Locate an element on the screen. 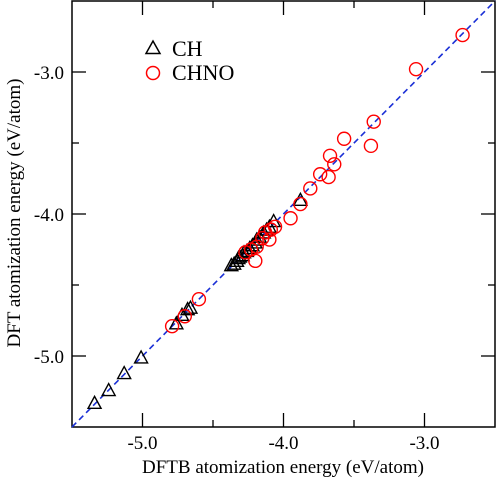 This screenshot has height=479, width=500. y-tick-label: -3.0 is located at coordinates (49, 73).